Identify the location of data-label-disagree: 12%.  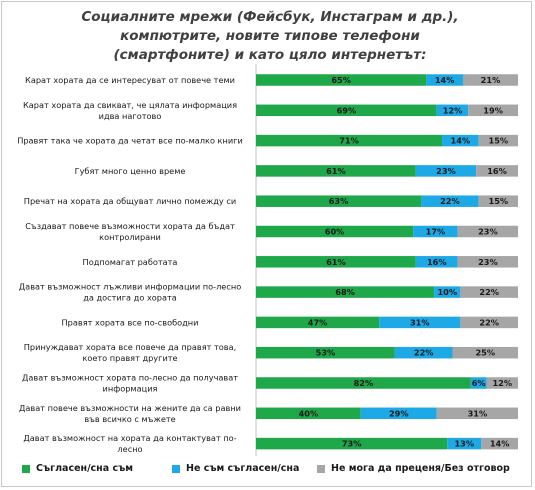
(453, 110).